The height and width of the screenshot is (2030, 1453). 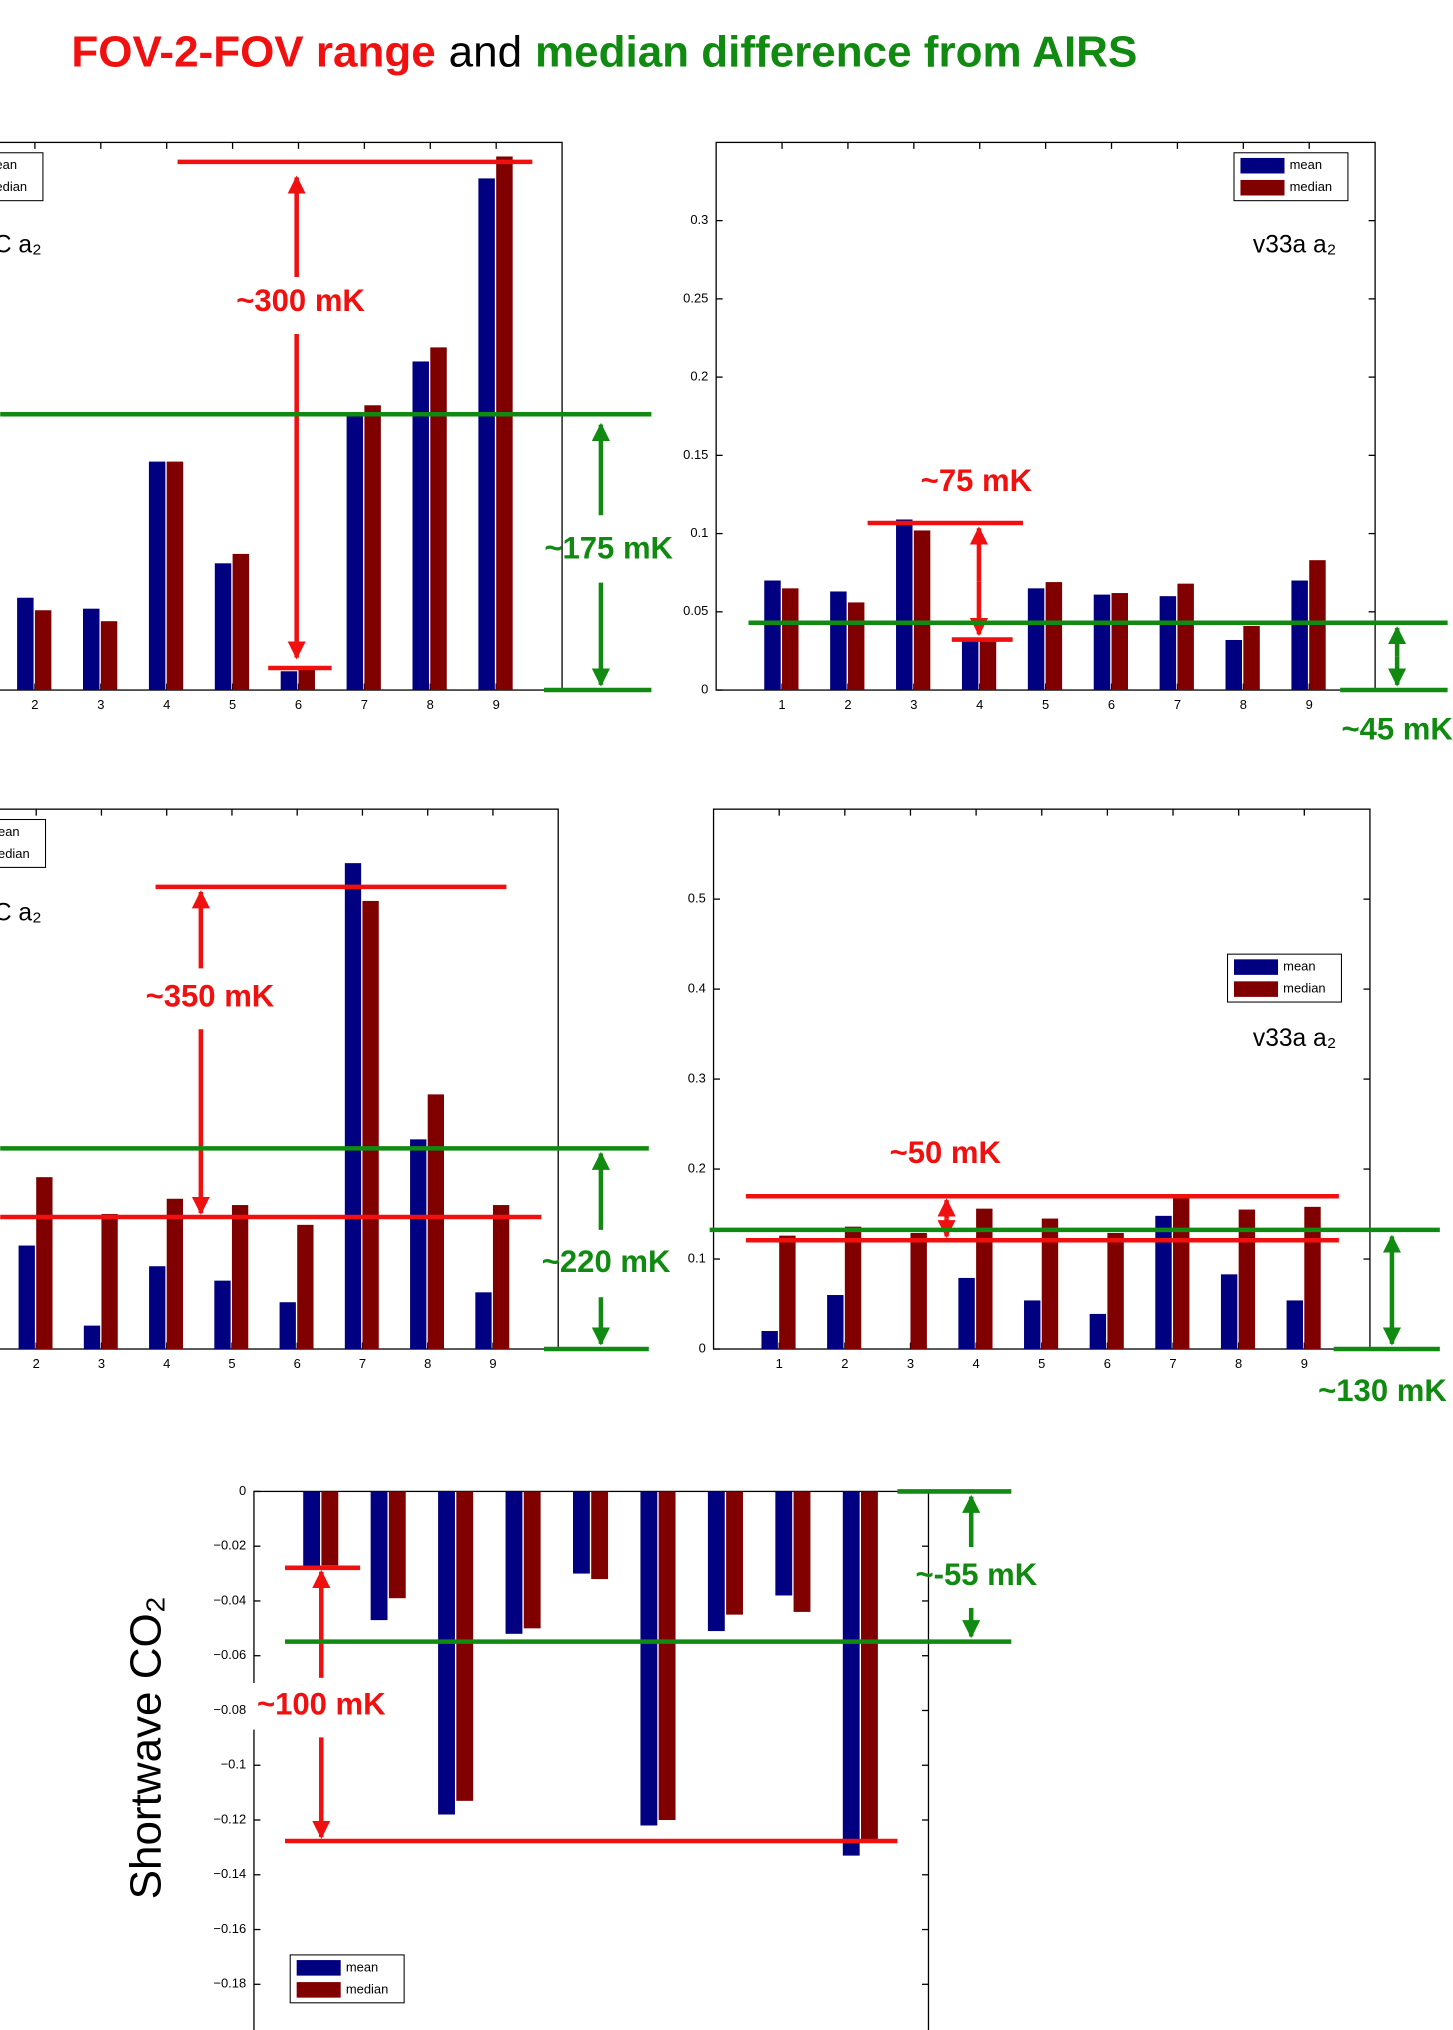 I want to click on y-tick-label: 0.1, so click(x=699, y=532).